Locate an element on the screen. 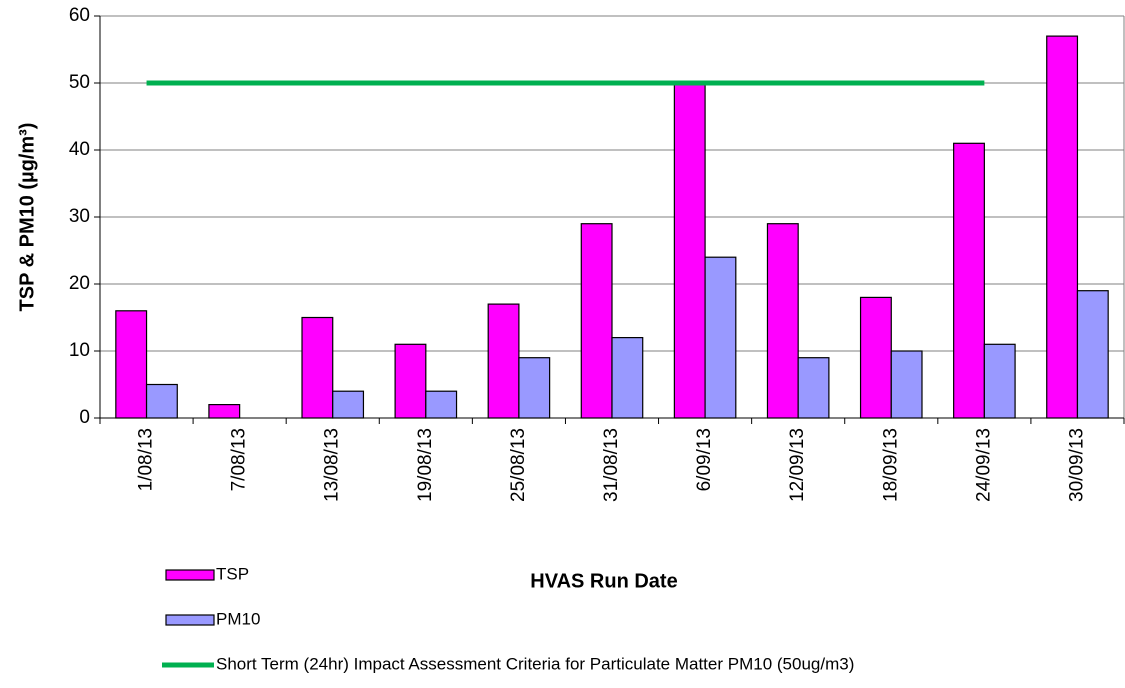 This screenshot has width=1125, height=688. y-tick-label: 20 is located at coordinates (79, 283).